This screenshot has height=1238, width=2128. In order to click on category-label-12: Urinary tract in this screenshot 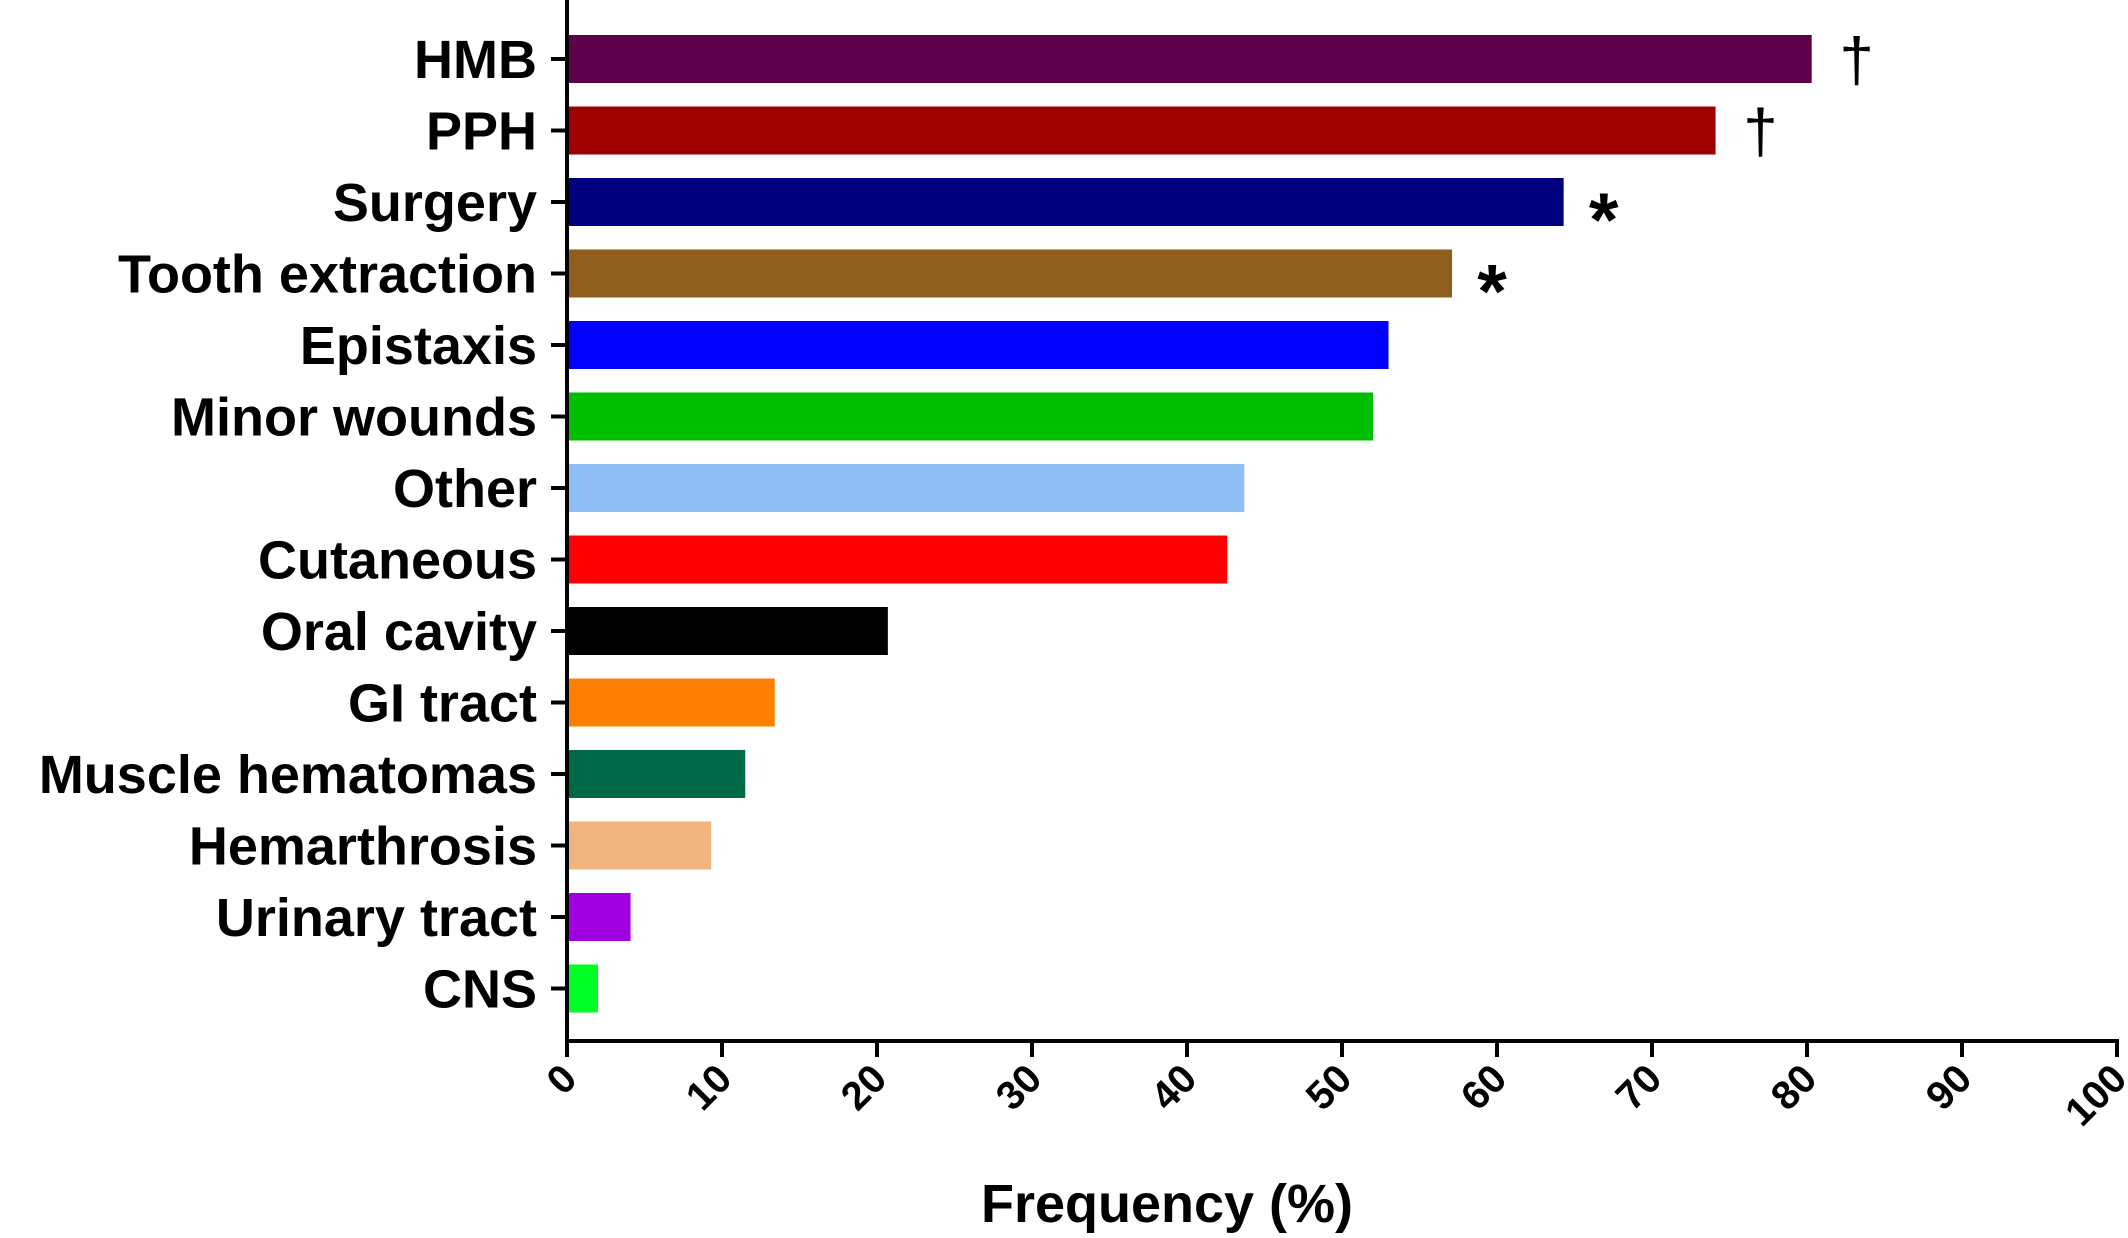, I will do `click(376, 918)`.